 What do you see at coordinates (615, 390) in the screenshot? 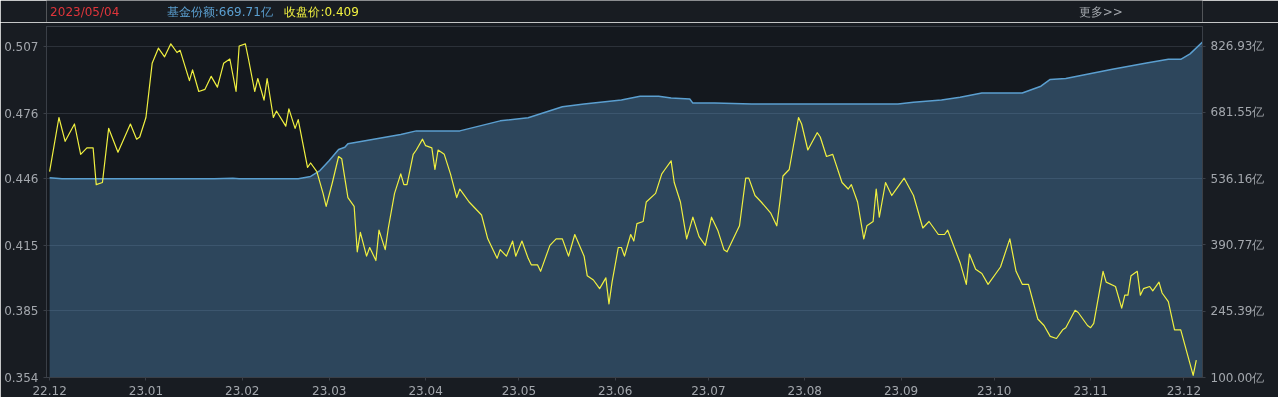
I see `x-tick-label: 23.06` at bounding box center [615, 390].